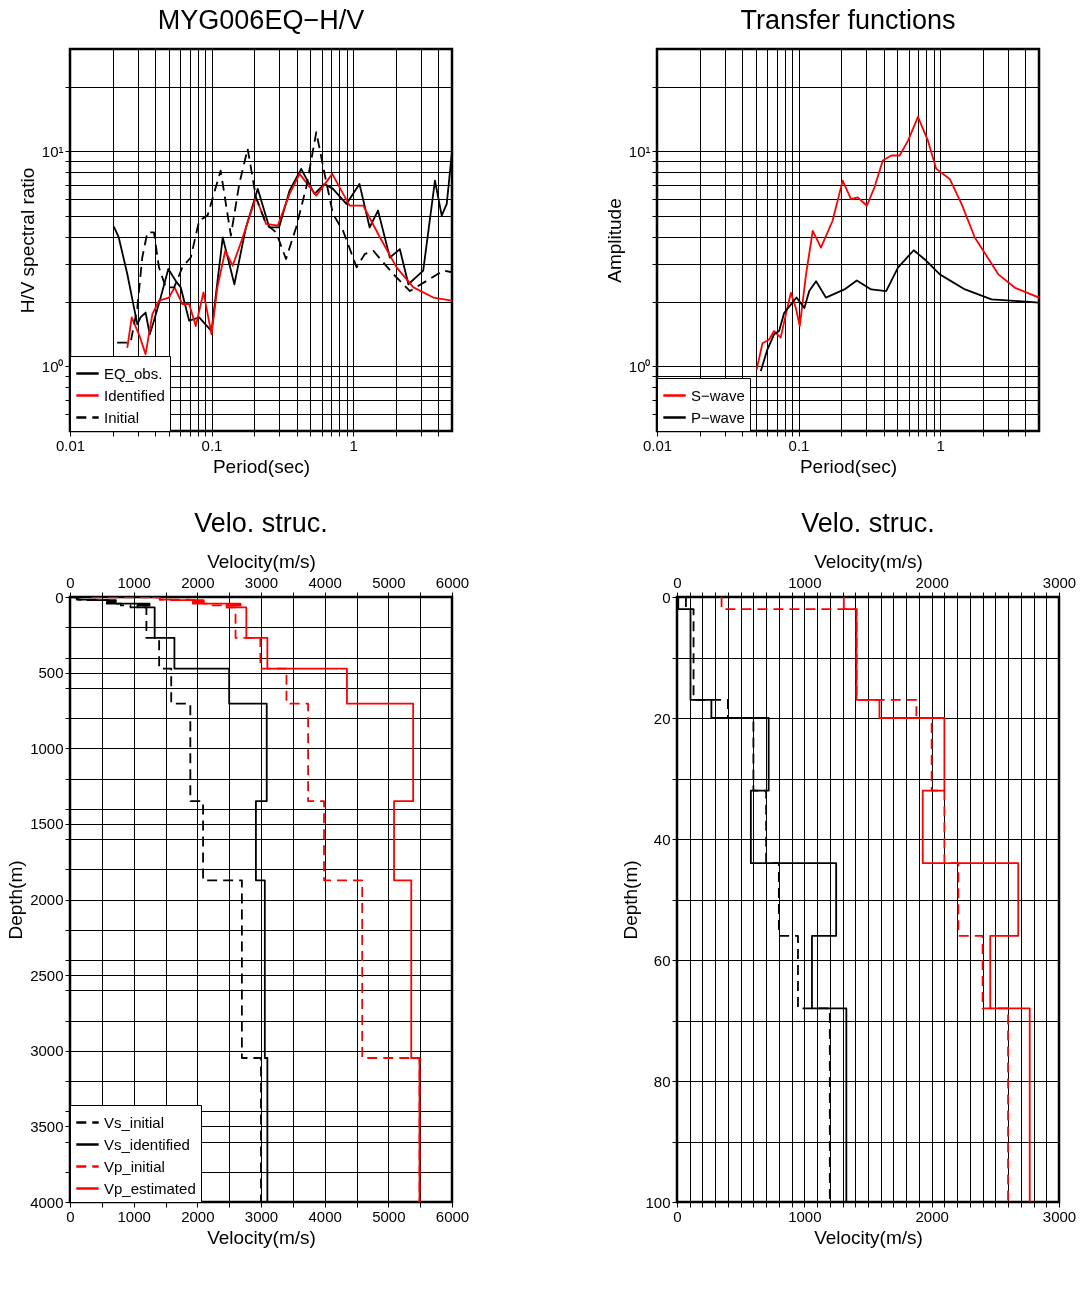 This screenshot has width=1089, height=1298. Describe the element at coordinates (47, 748) in the screenshot. I see `y-tick-label: 1000` at that location.